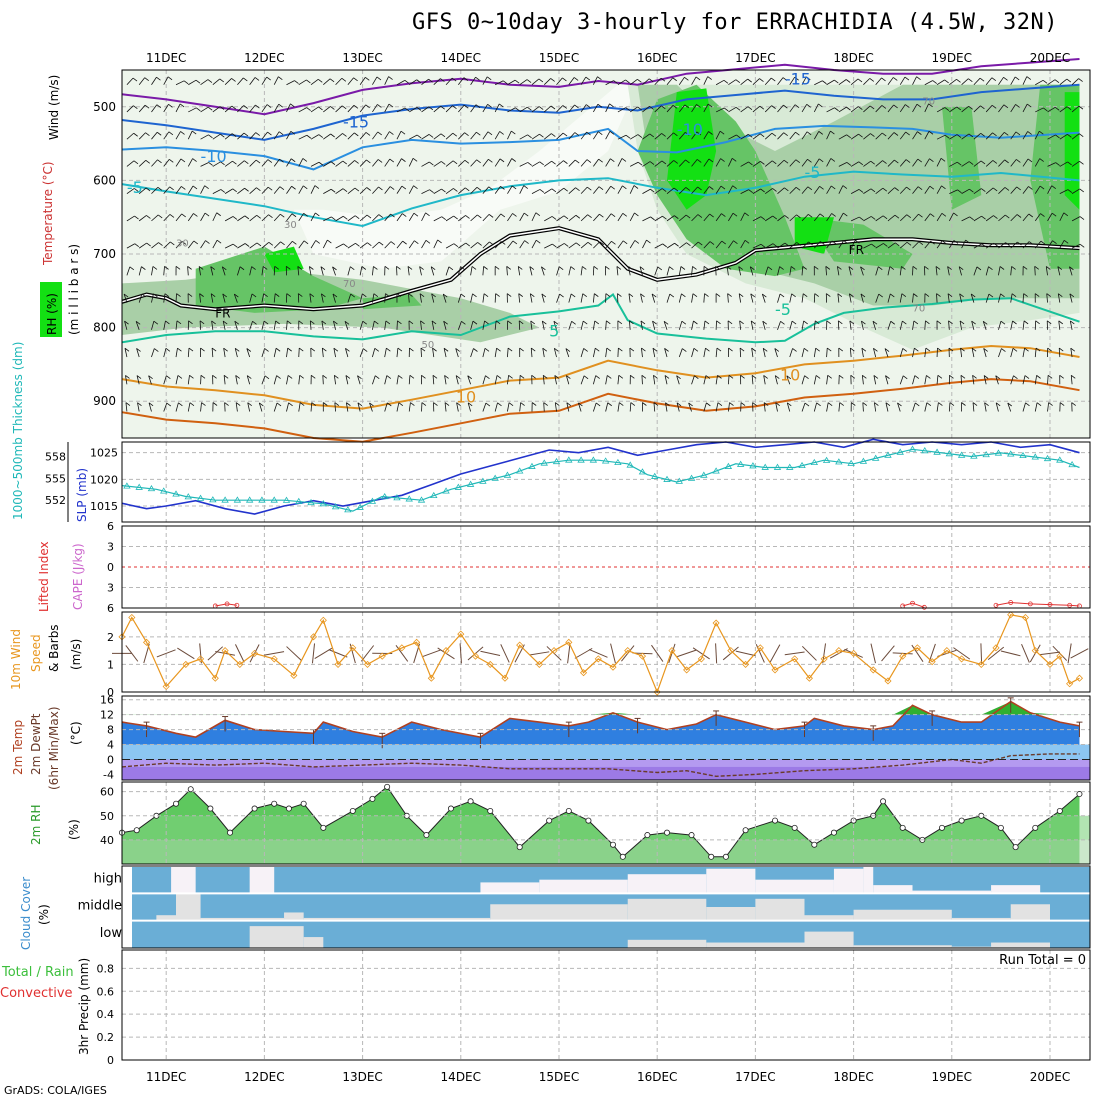 The width and height of the screenshot is (1100, 1104). I want to click on date-label-top: 18DEC, so click(853, 58).